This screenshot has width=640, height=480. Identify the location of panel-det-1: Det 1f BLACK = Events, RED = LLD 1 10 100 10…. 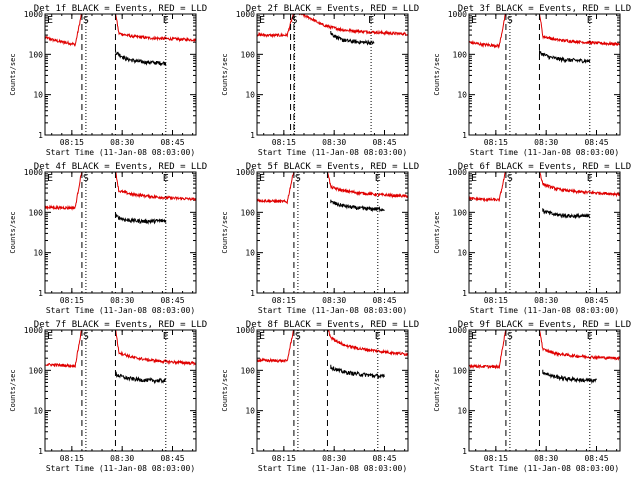
(108, 80).